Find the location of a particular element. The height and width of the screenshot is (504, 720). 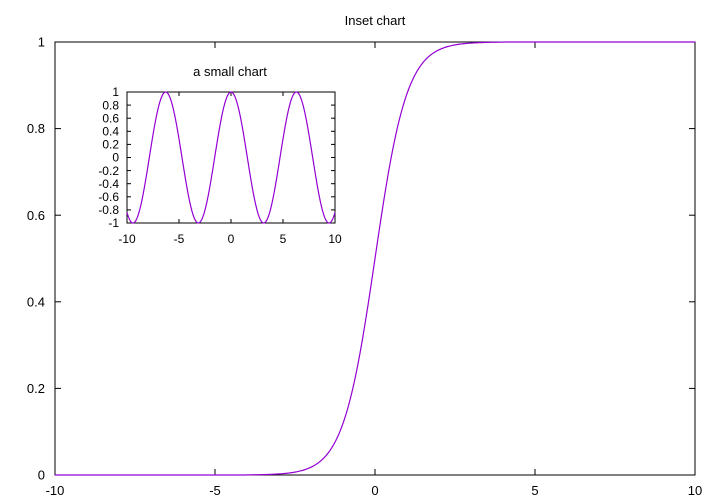

inset-y-tick-label: 0 is located at coordinates (115, 158).